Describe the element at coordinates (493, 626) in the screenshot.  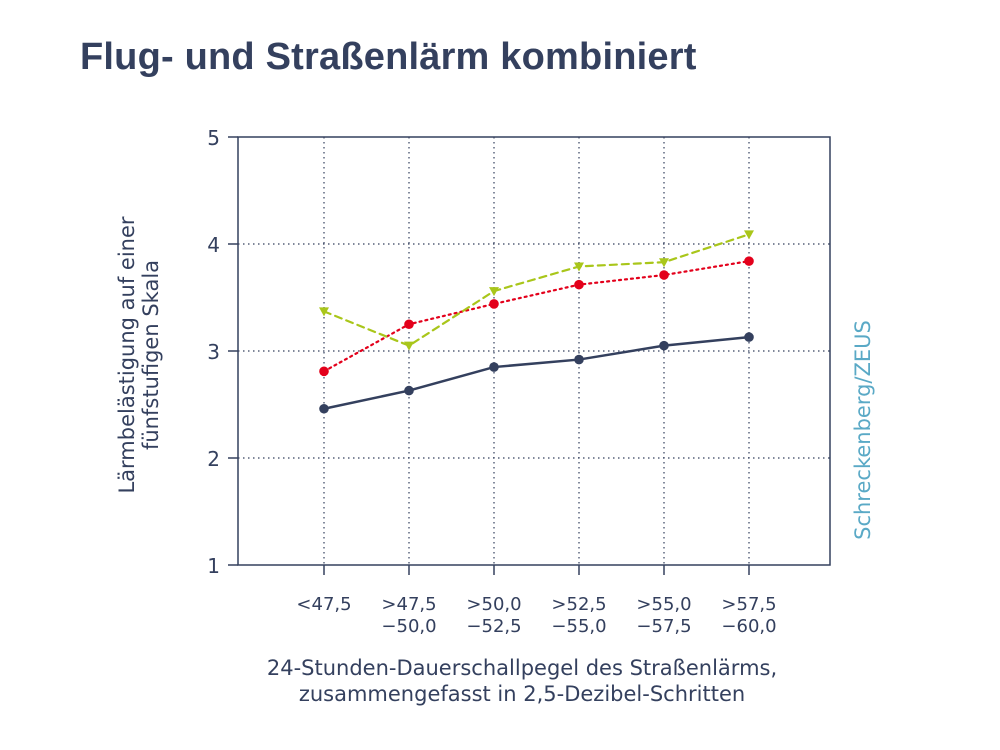
I see `x-tick-label: −52,5` at that location.